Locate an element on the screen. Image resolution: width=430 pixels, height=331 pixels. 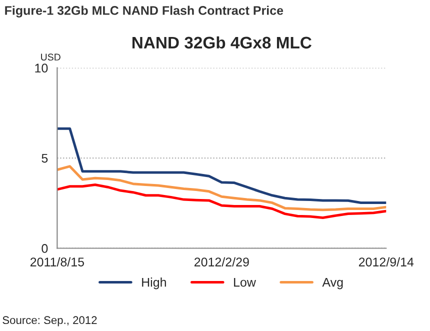
legend-label: Avg is located at coordinates (332, 284).